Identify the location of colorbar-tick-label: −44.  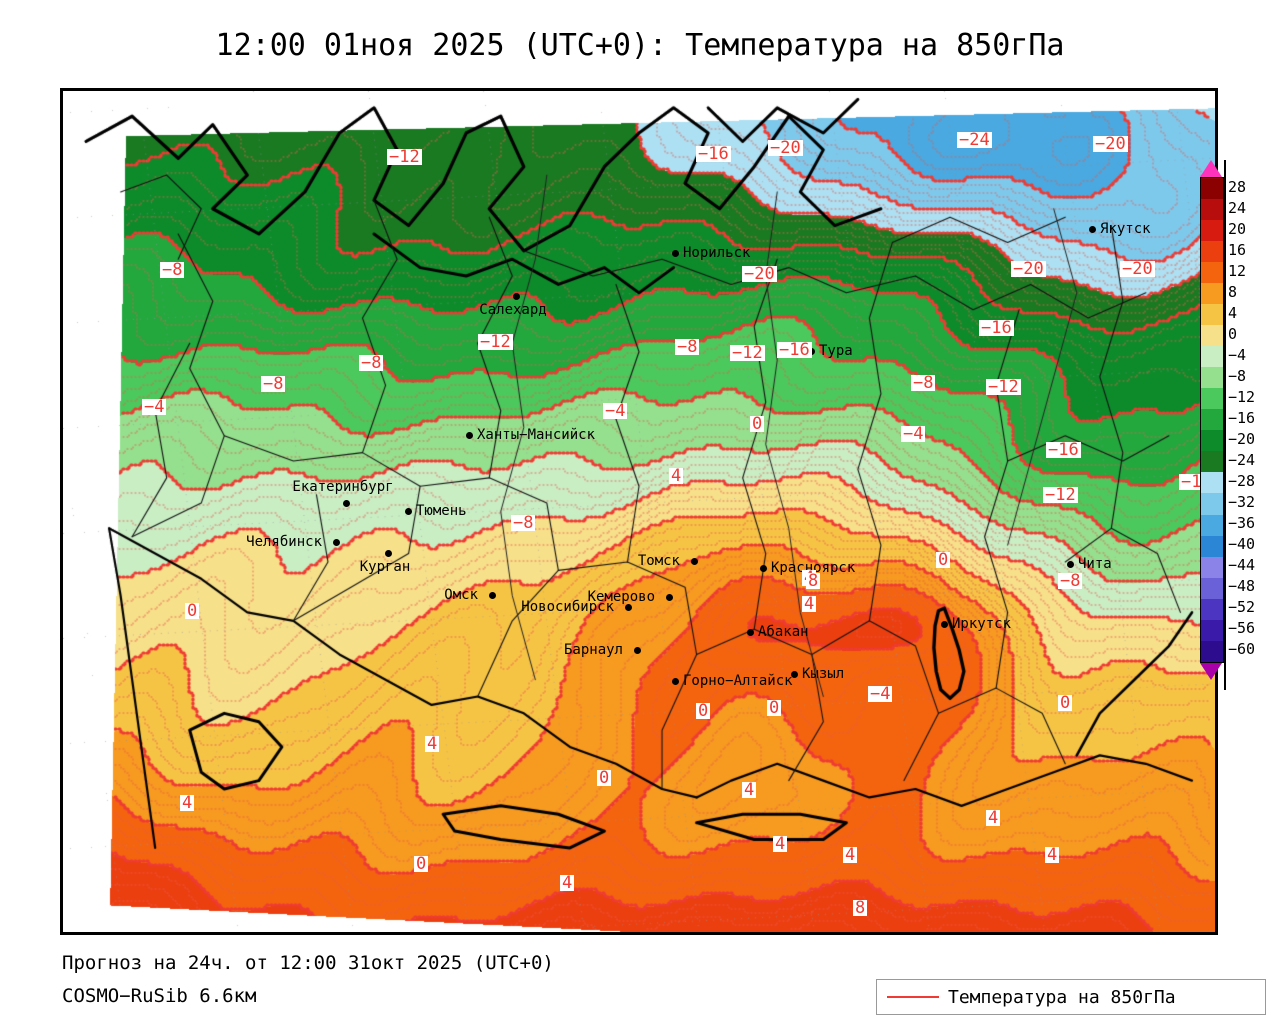
(1242, 565).